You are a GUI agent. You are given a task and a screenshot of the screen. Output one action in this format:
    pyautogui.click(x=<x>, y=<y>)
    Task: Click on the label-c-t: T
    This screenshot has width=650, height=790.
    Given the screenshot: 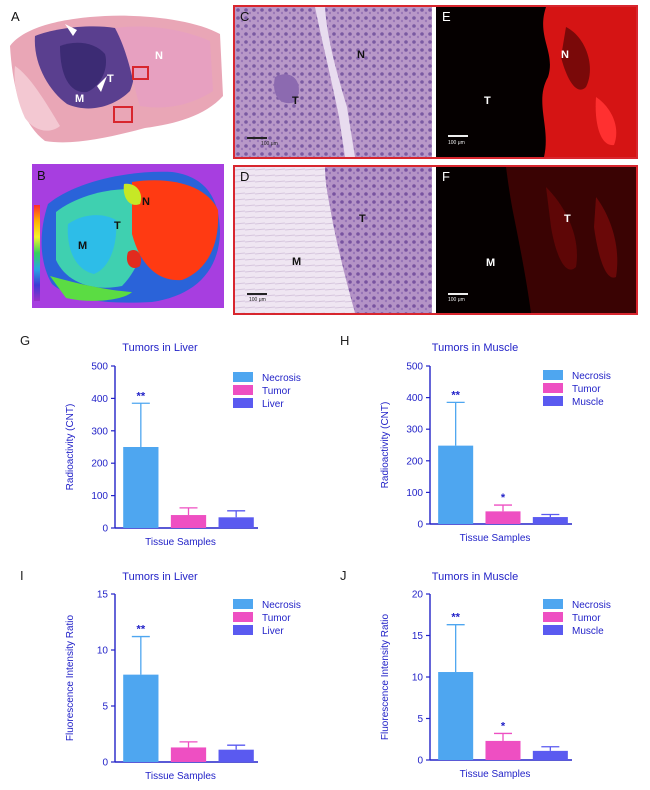 What is the action you would take?
    pyautogui.click(x=295, y=101)
    